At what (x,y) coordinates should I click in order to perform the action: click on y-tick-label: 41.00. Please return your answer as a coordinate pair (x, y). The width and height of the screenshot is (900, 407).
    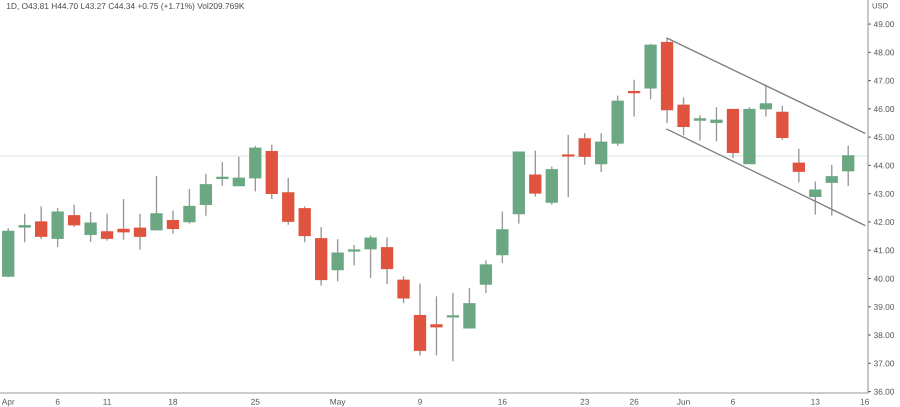
    Looking at the image, I should click on (884, 250).